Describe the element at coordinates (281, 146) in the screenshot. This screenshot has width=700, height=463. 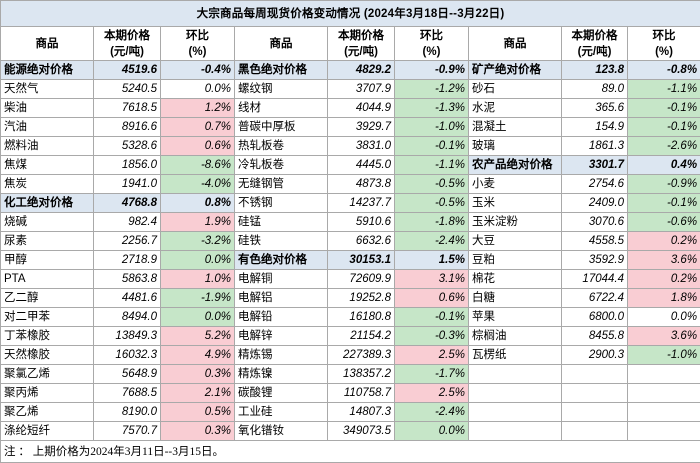
I see `cell-commodity: 热轧板卷` at that location.